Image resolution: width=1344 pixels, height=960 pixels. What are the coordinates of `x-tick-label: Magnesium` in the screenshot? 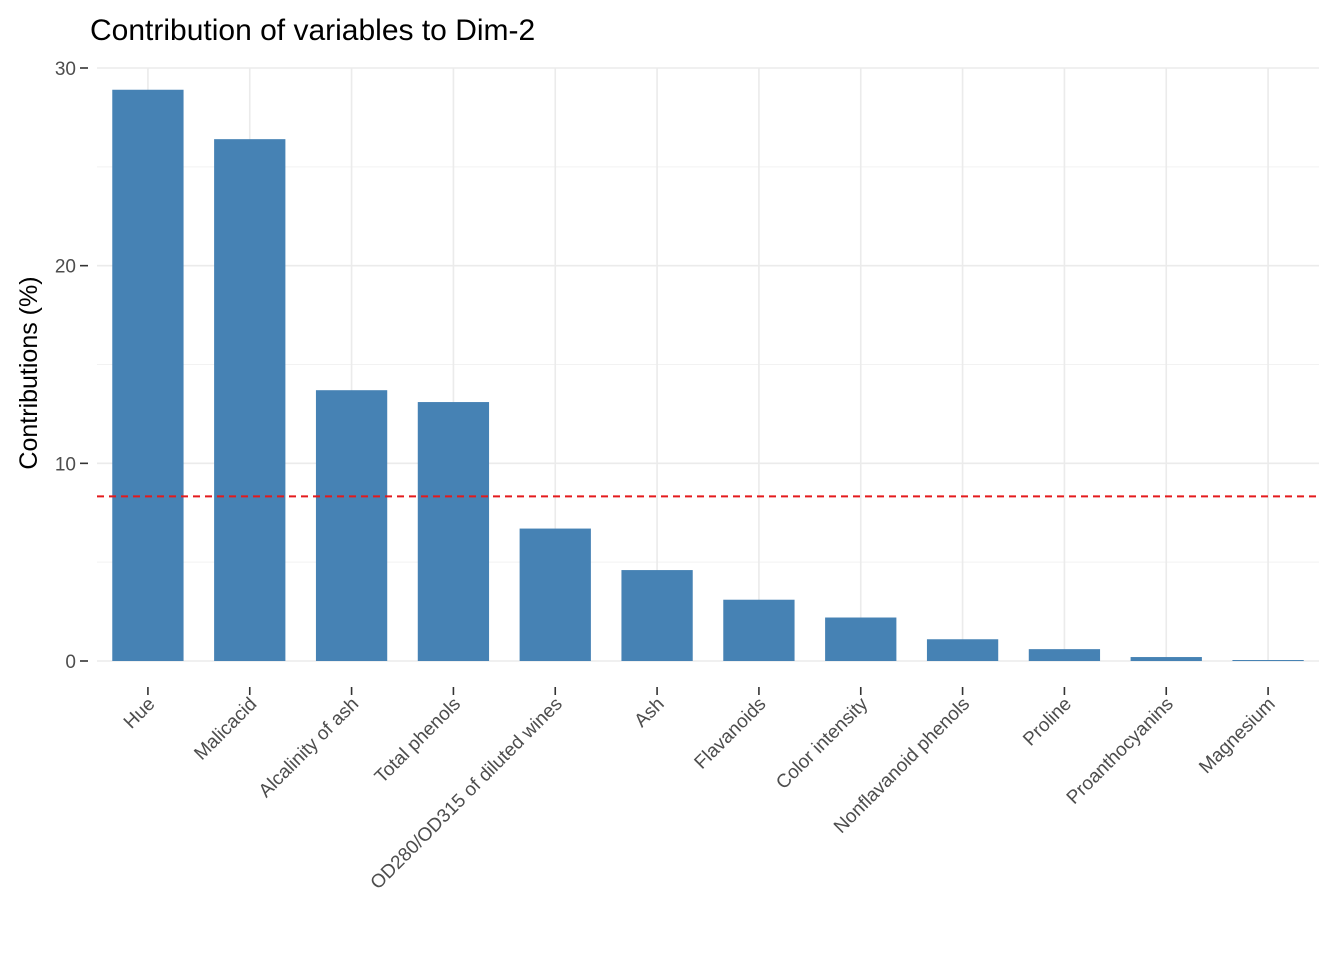 It's located at (1237, 736).